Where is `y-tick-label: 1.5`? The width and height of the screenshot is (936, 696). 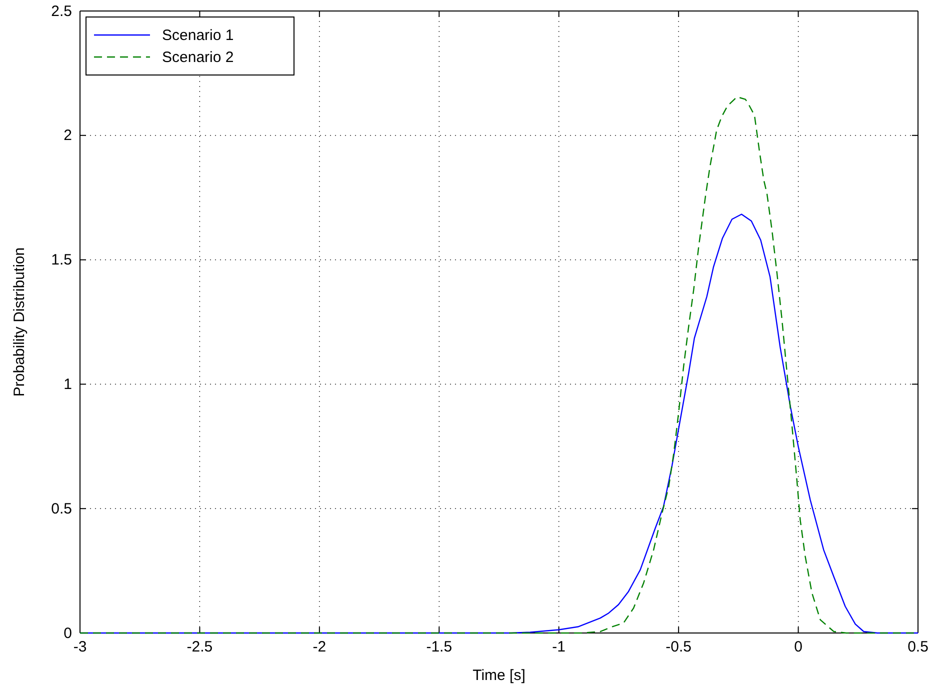 y-tick-label: 1.5 is located at coordinates (61, 260).